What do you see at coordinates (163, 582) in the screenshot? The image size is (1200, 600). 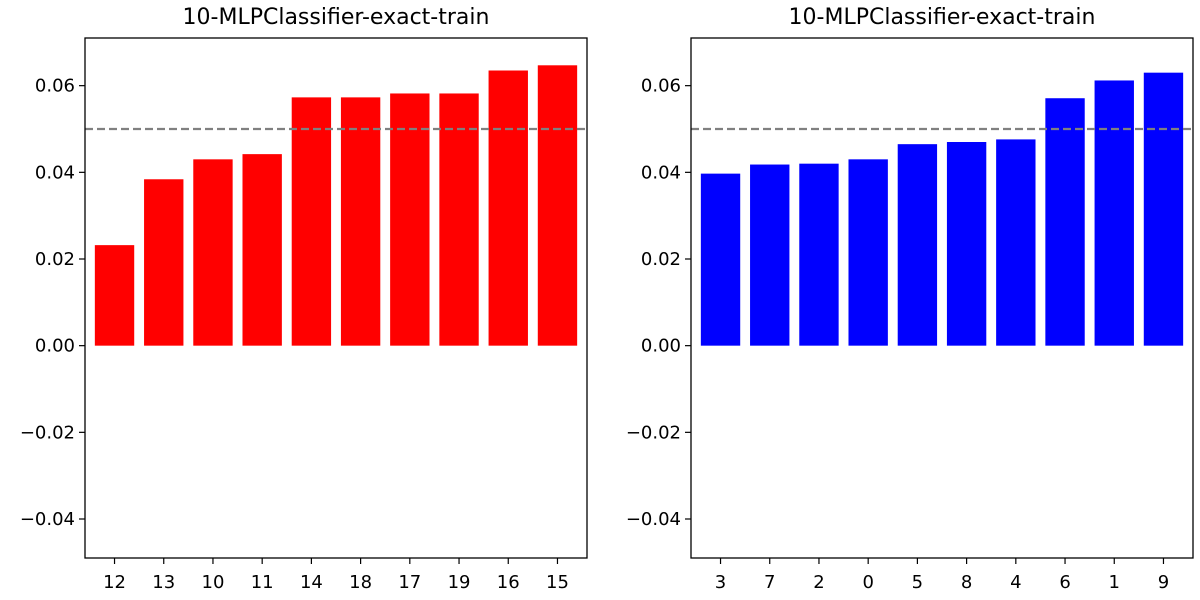 I see `x-tick-label: 13` at bounding box center [163, 582].